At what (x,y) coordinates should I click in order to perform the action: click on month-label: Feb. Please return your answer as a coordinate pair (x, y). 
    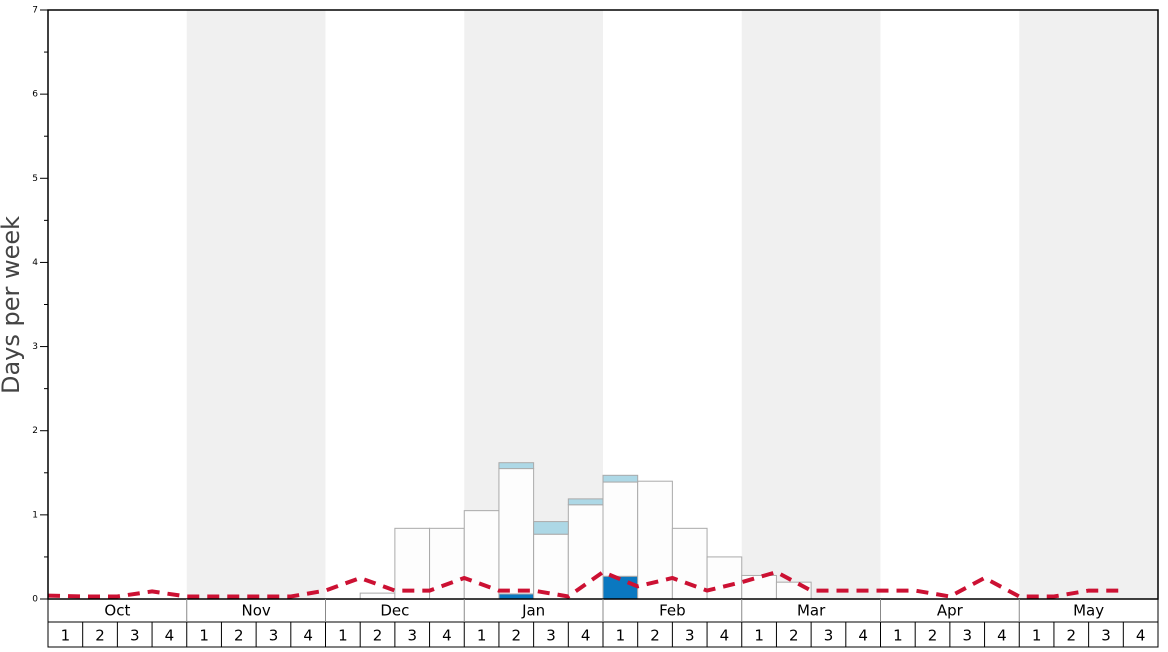
    Looking at the image, I should click on (672, 611).